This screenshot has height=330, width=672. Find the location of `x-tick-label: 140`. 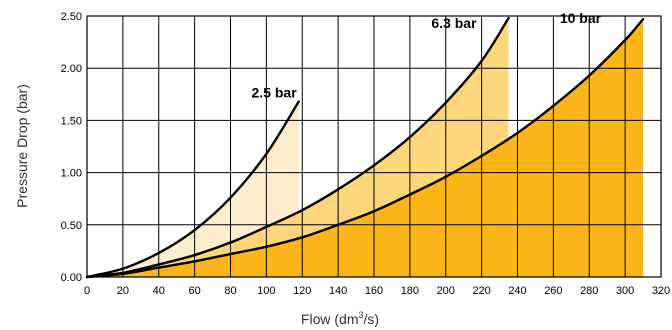

x-tick-label: 140 is located at coordinates (338, 291).